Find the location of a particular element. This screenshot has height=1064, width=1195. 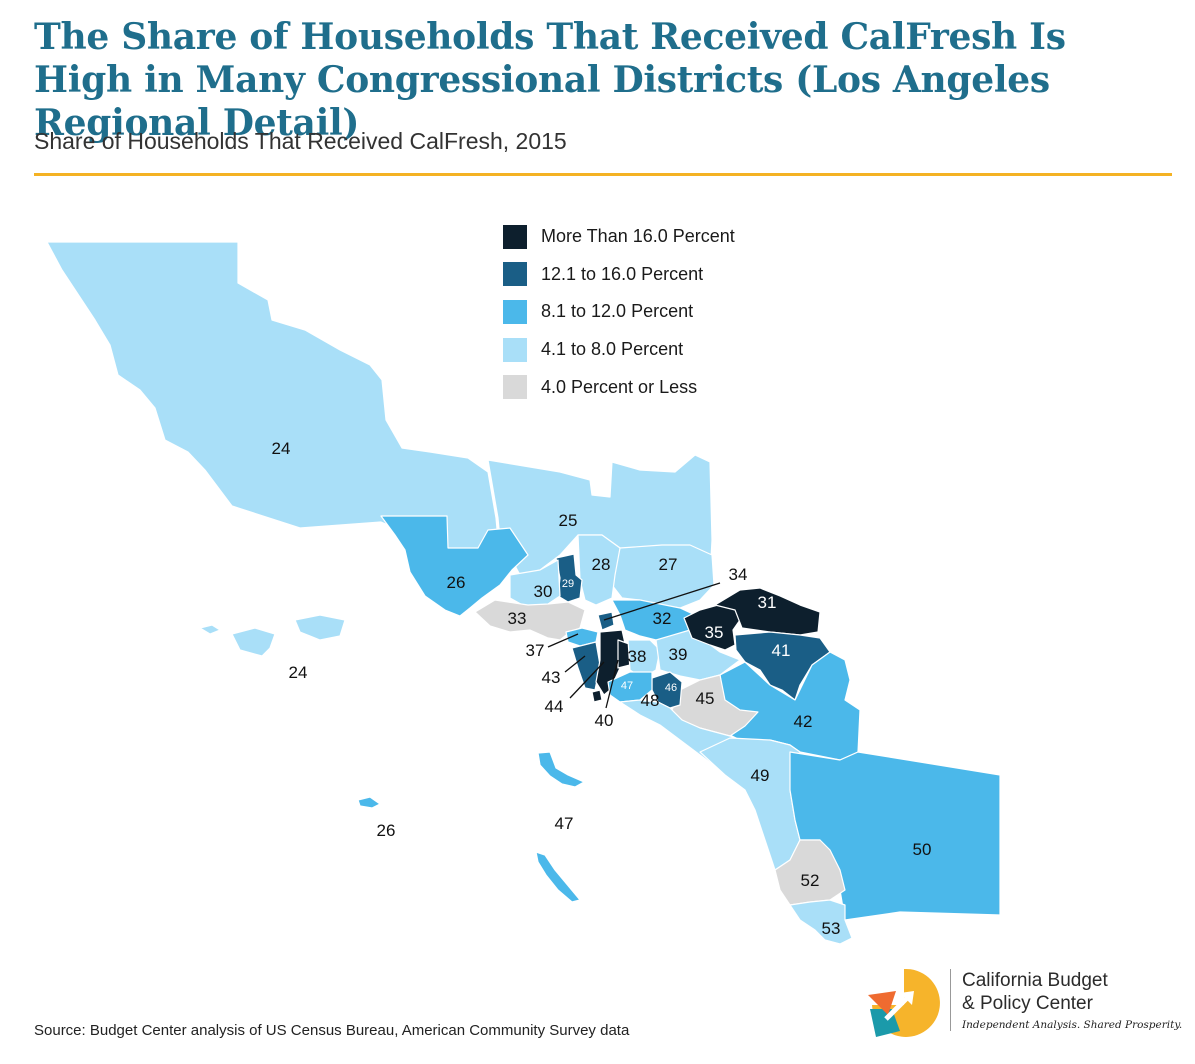

island-24-b is located at coordinates (253, 642).